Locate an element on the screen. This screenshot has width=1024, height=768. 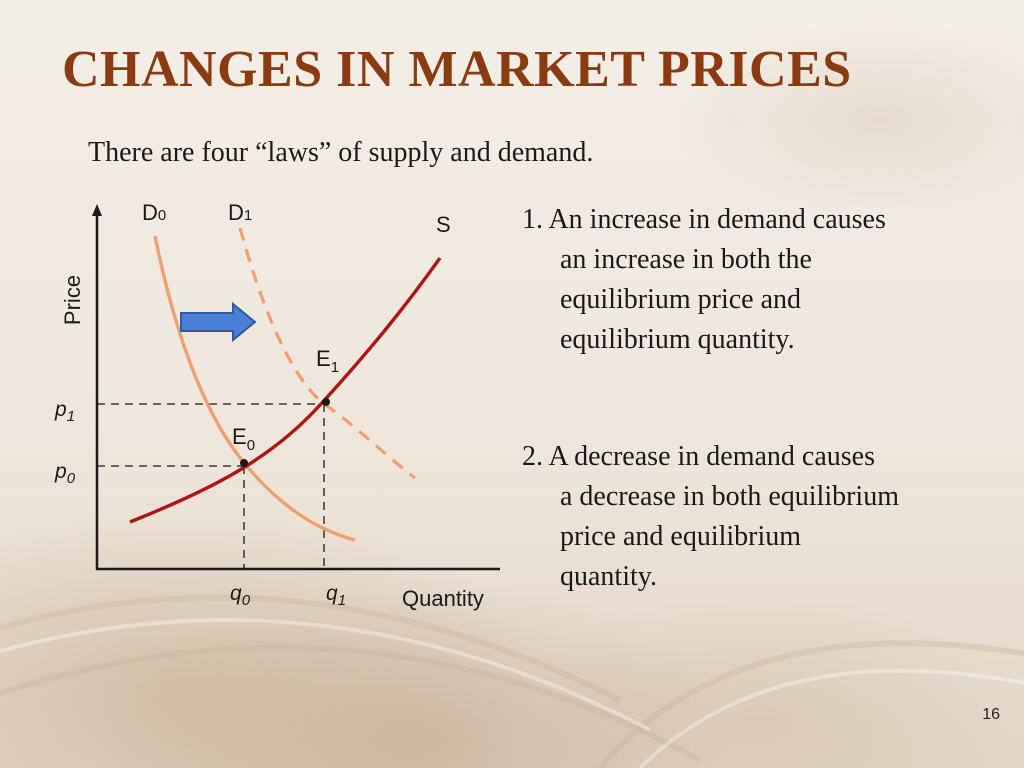
law-2-line-2: a decrease in both equilibrium is located at coordinates (729, 496).